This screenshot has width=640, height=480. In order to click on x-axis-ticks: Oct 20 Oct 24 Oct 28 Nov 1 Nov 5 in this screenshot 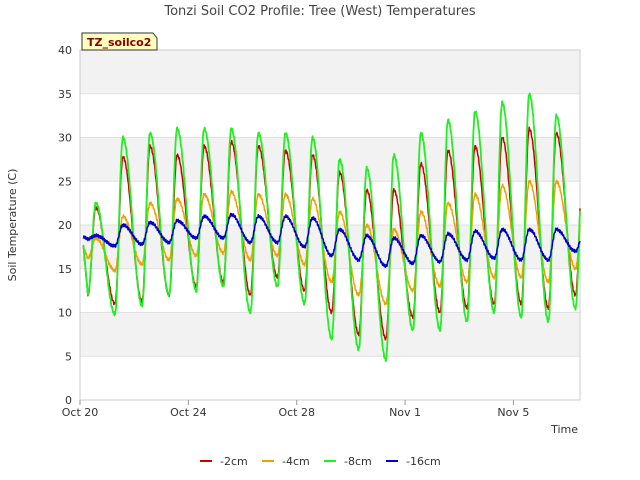, I will do `click(295, 409)`.